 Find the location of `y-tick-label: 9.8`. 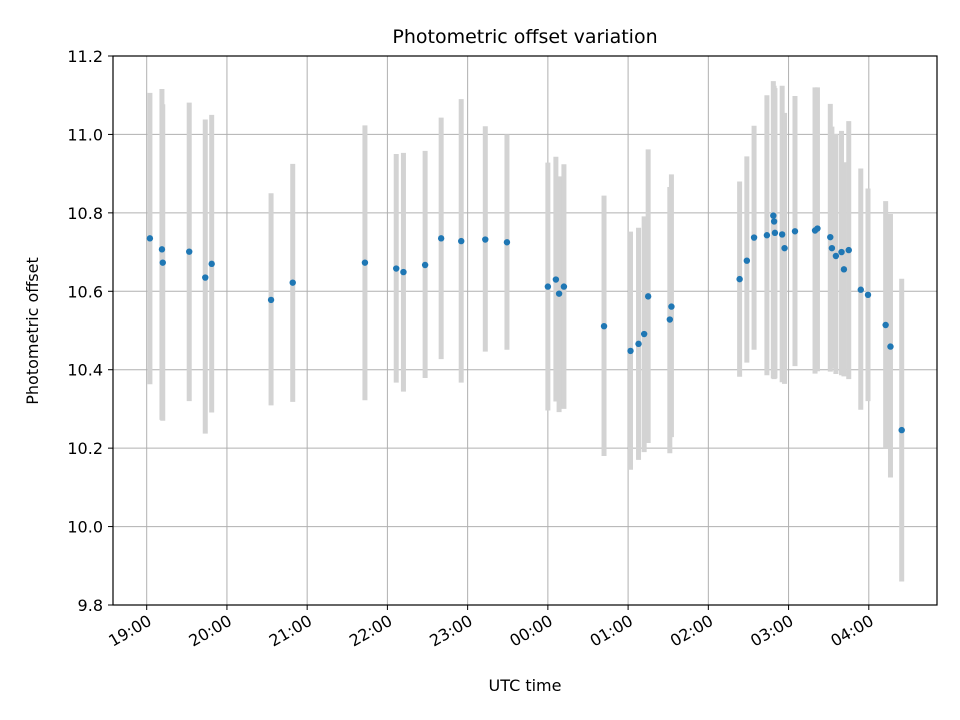

y-tick-label: 9.8 is located at coordinates (90, 605).